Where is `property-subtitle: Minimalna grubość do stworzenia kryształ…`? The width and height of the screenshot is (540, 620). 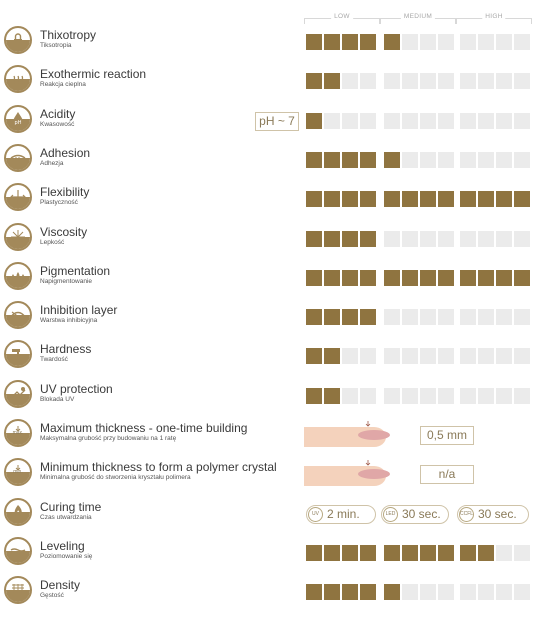 property-subtitle: Minimalna grubość do stworzenia kryształ… is located at coordinates (115, 478).